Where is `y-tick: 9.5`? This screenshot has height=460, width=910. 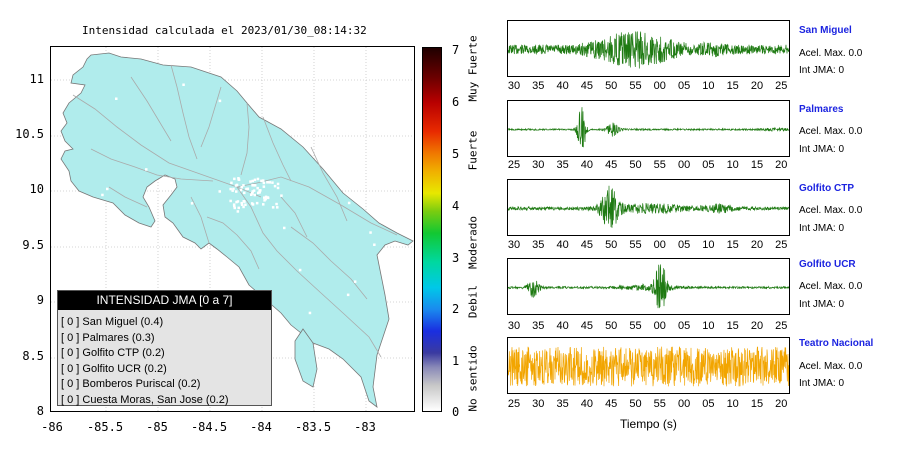 y-tick: 9.5 is located at coordinates (33, 245).